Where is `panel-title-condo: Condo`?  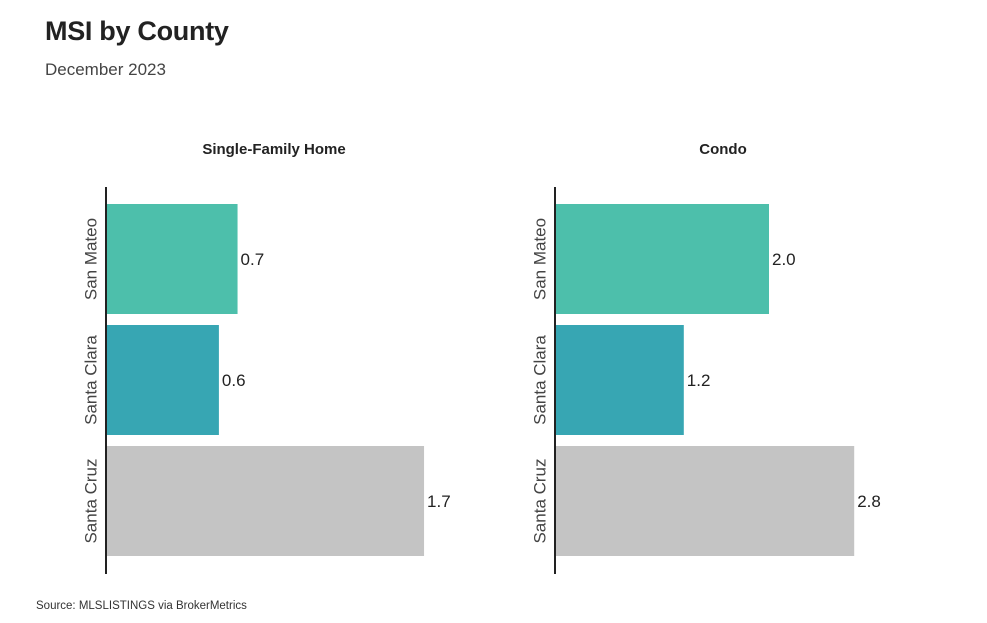
panel-title-condo: Condo is located at coordinates (723, 149).